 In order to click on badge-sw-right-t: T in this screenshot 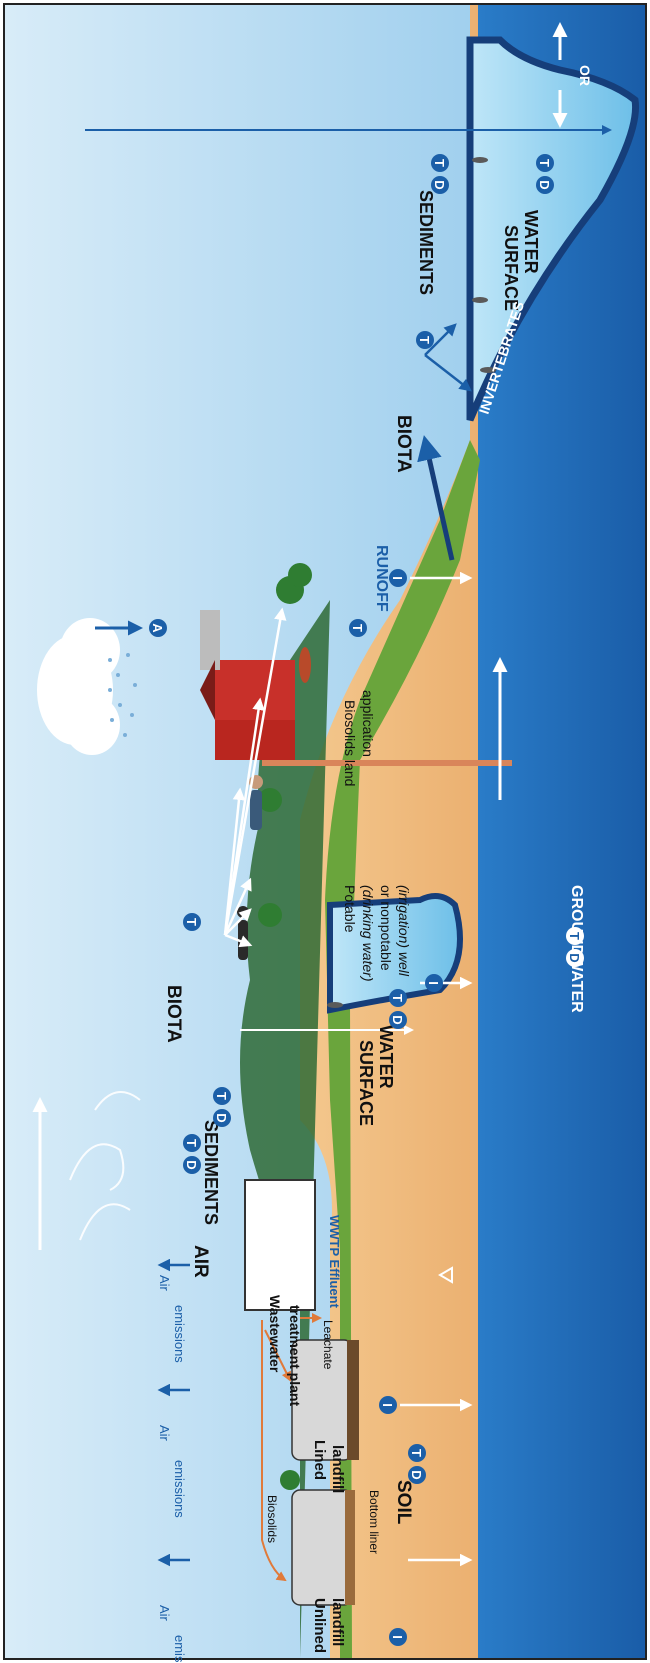, I will do `click(545, 163)`.